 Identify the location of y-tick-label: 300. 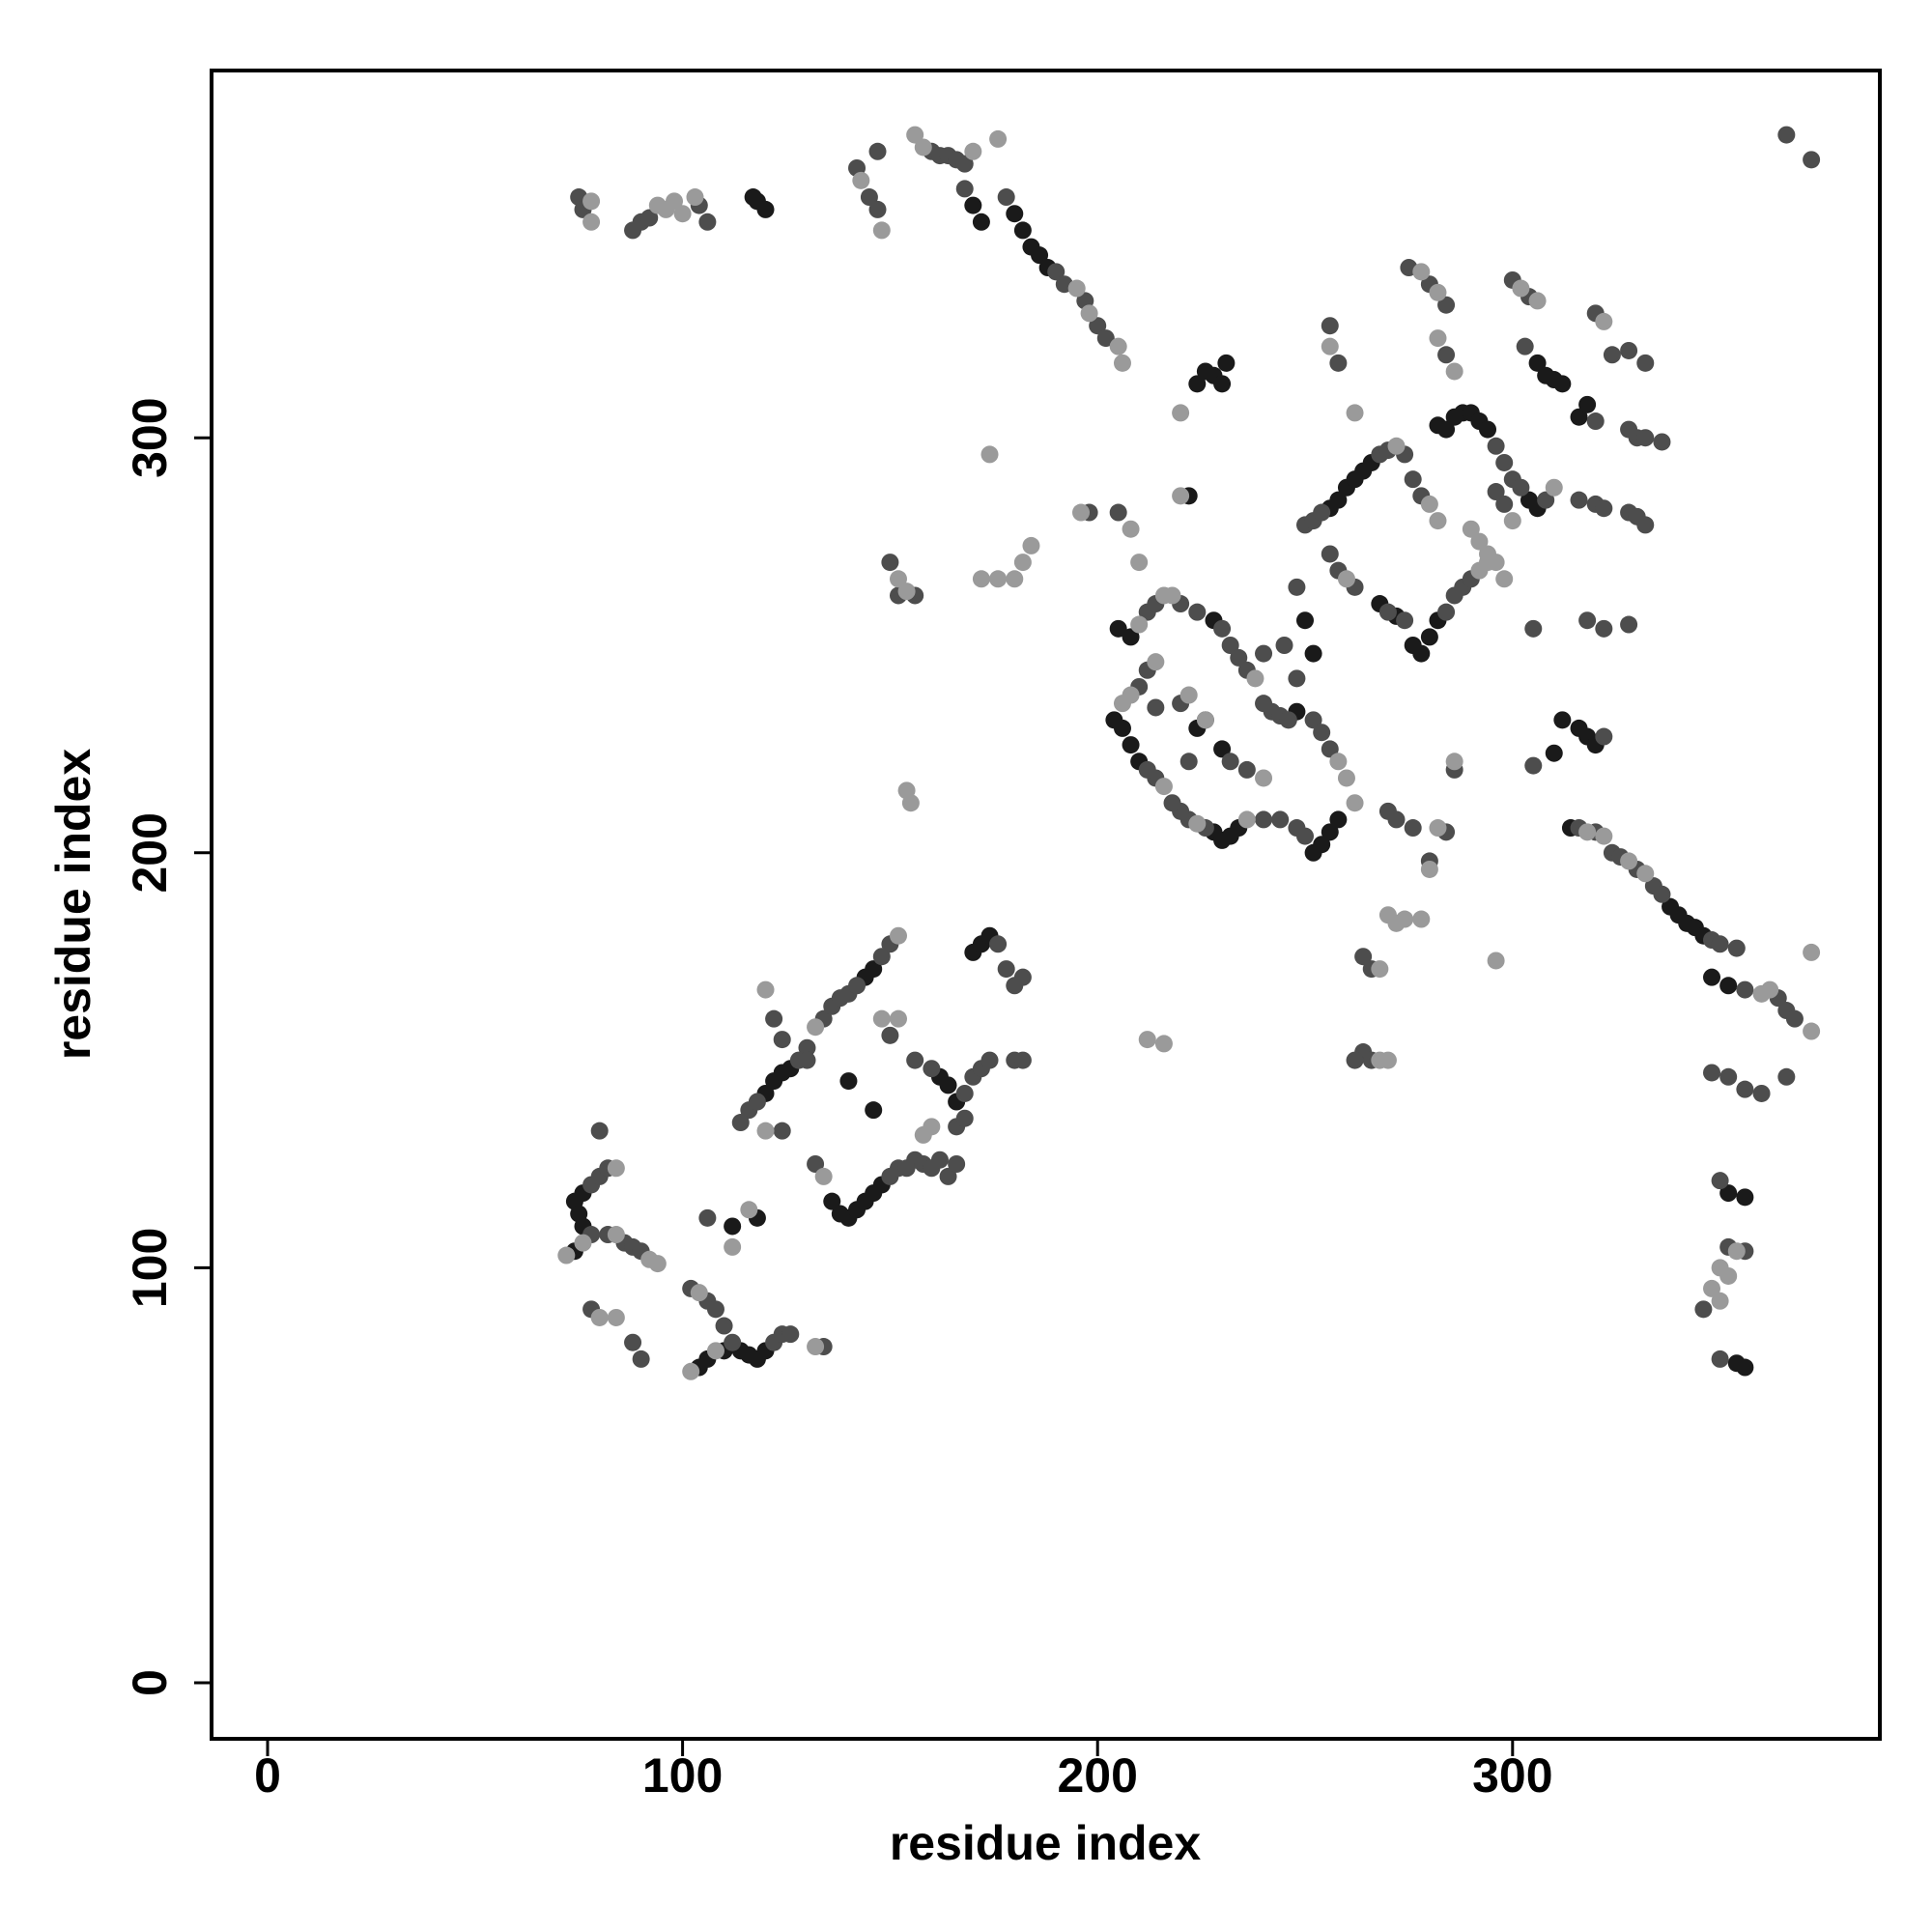
(150, 437).